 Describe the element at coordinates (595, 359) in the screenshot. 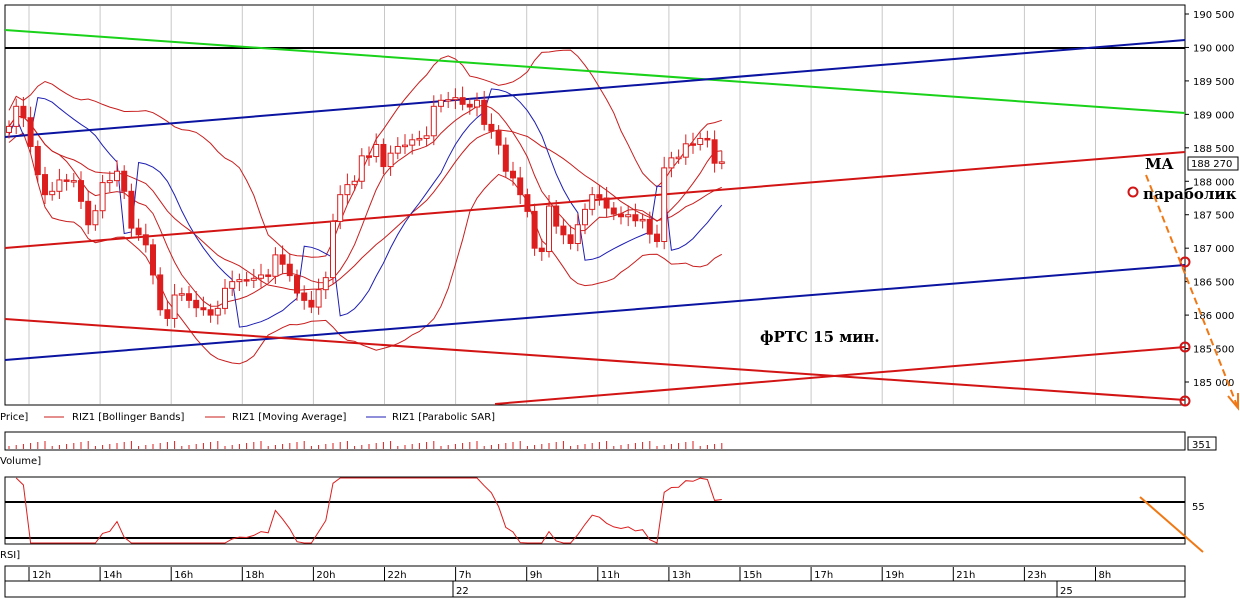

I see `red-falling-line` at that location.